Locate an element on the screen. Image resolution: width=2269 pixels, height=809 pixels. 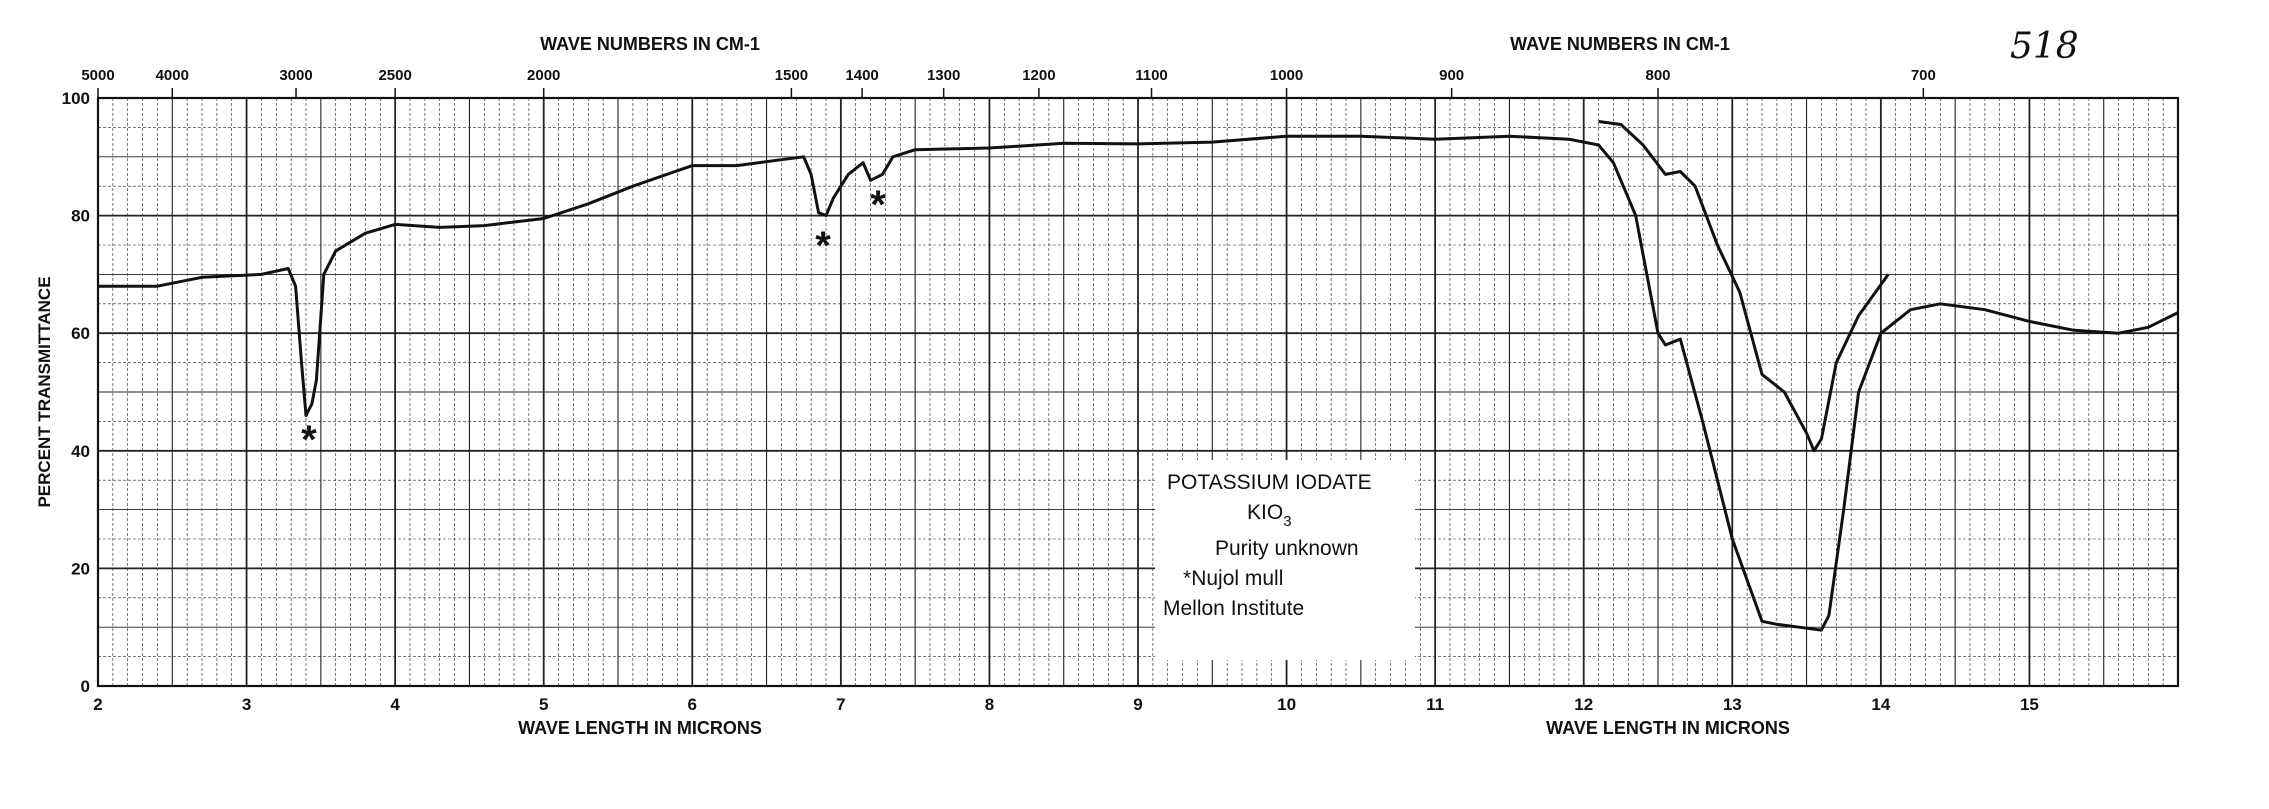
y-axis-label: PERCENT TRANSMITTANCE is located at coordinates (44, 391).